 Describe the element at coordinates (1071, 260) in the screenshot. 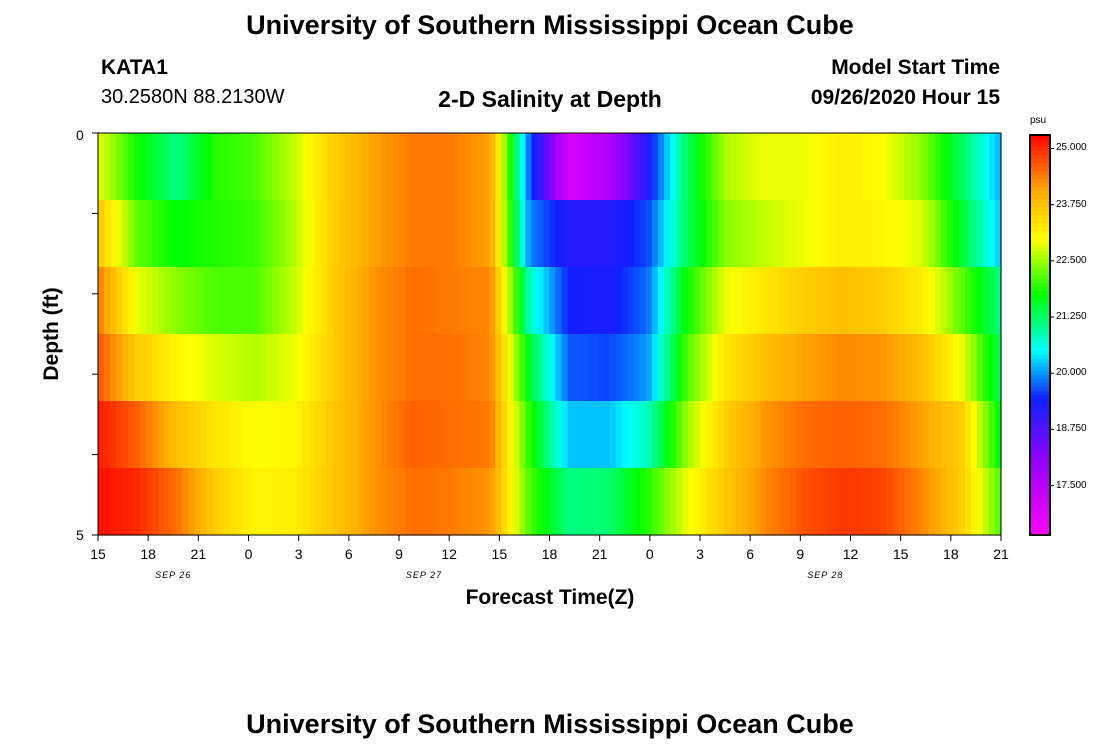

I see `colorbar-tick-label: 22.500` at that location.